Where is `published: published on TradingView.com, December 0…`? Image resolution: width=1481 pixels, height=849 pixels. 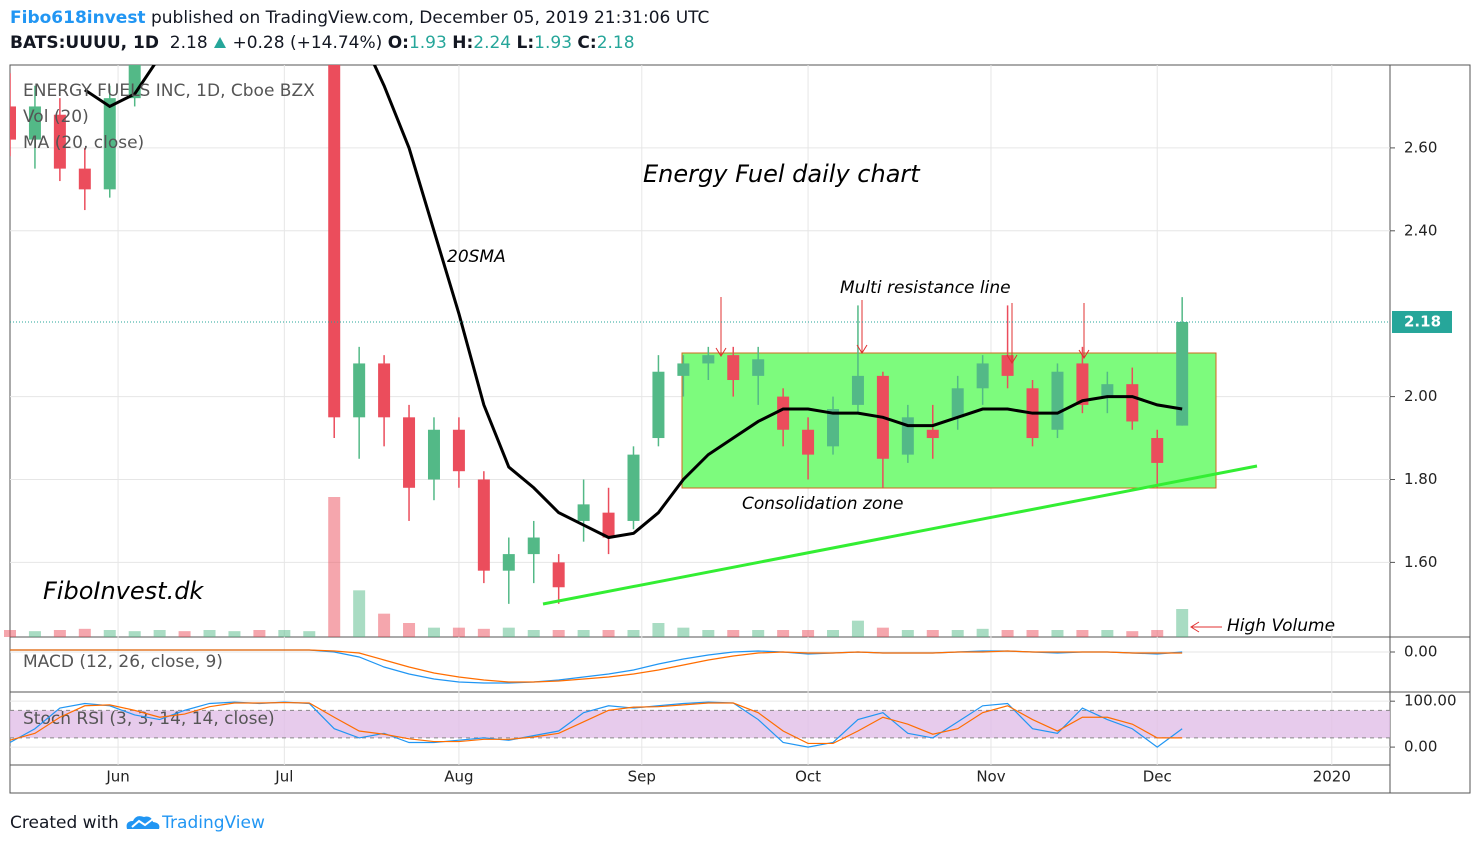 published: published on TradingView.com, December 0… is located at coordinates (430, 18).